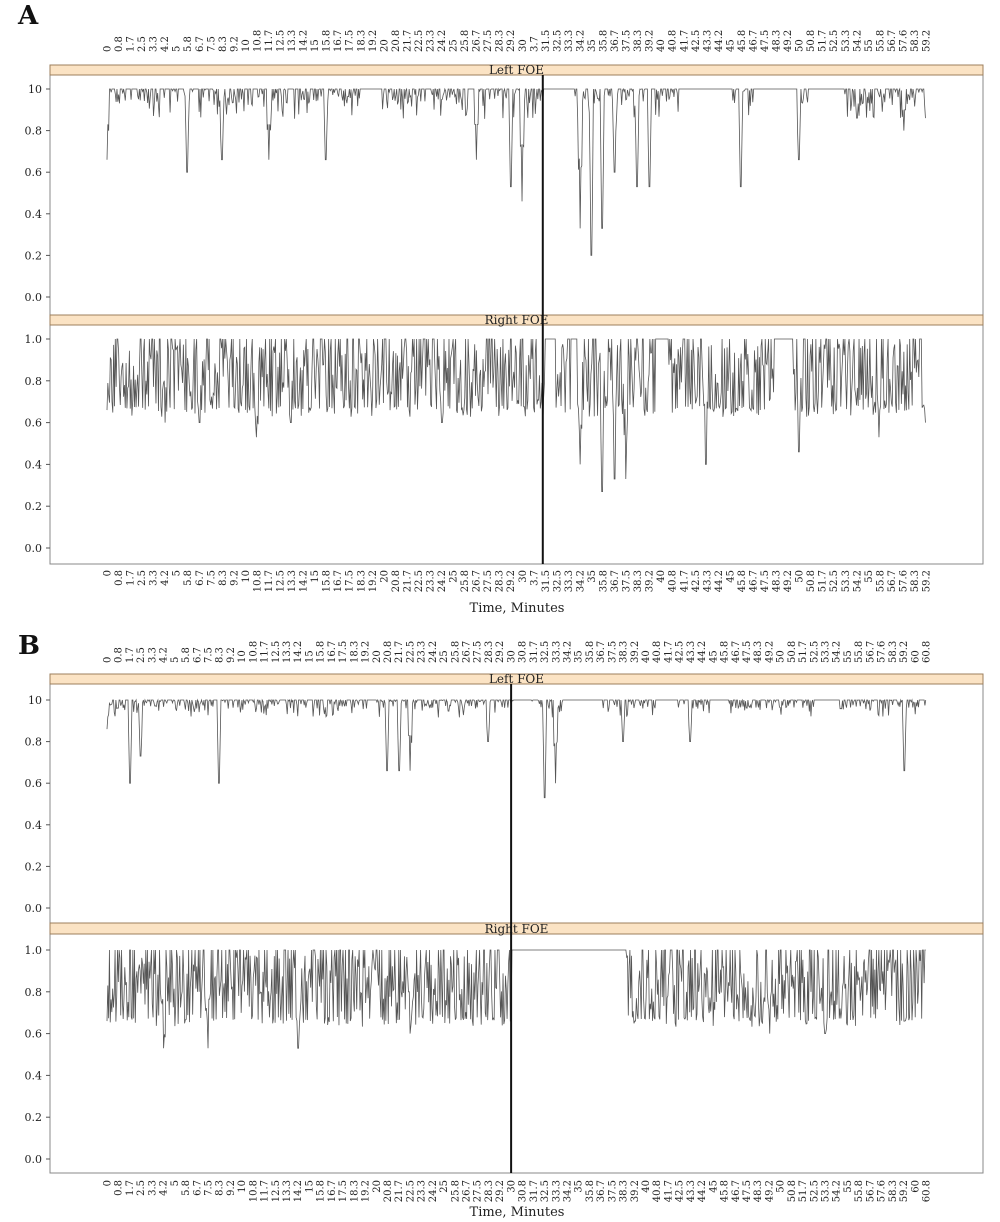 The width and height of the screenshot is (1000, 1222). I want to click on x-tick-label: 29.2, so click(500, 1191).